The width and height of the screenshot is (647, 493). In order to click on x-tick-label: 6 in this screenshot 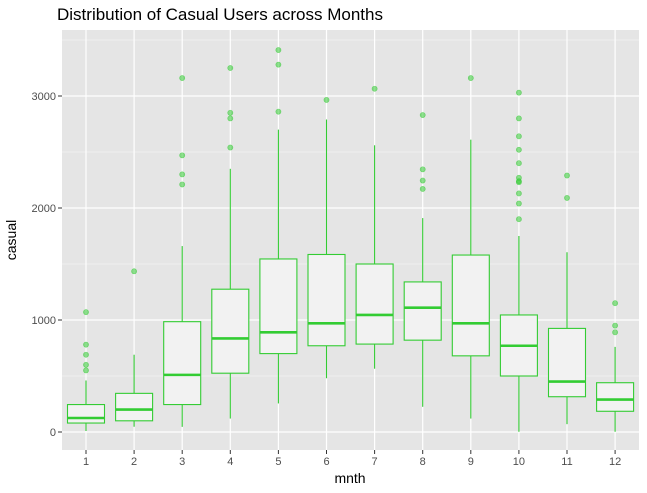, I will do `click(326, 462)`.